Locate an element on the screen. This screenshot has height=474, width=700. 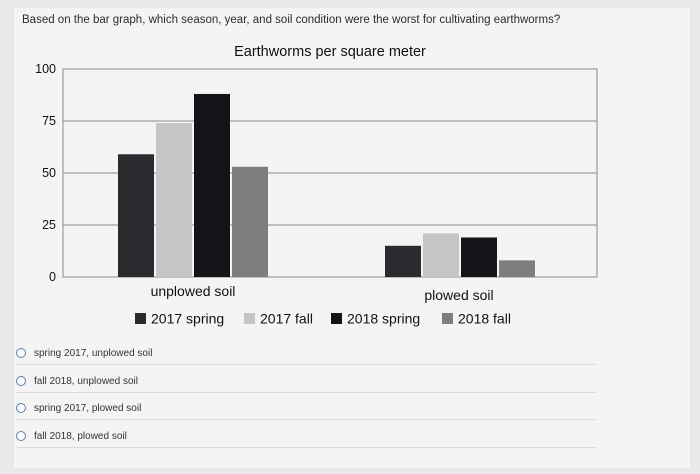
chart-title: Earthworms per square meter is located at coordinates (330, 52).